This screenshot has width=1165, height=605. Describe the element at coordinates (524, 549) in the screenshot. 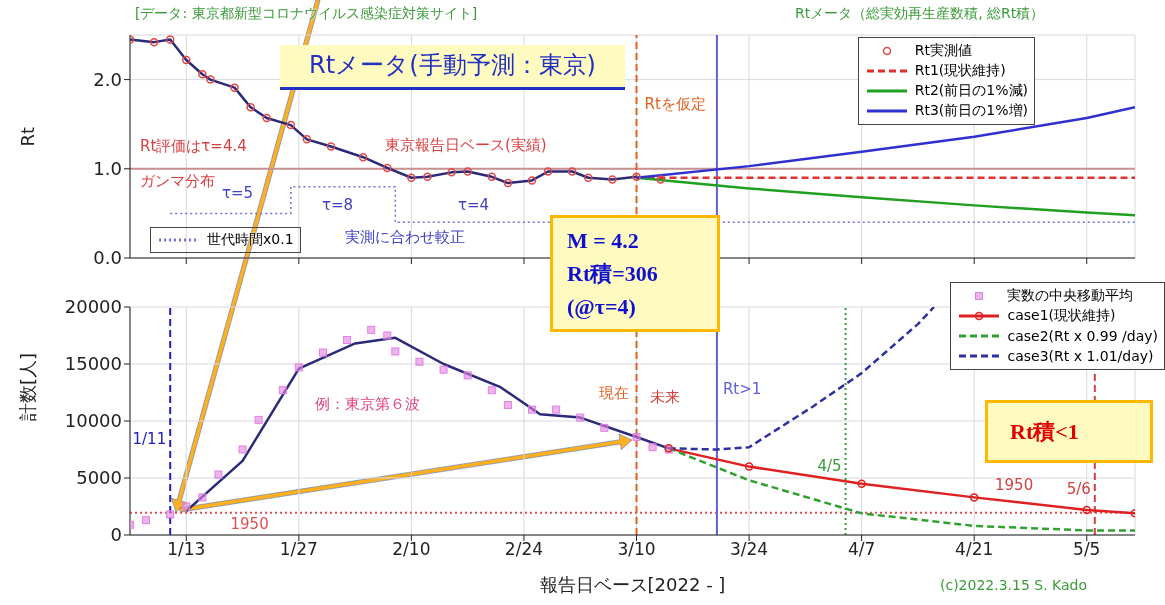

I see `x-tick-label: 2/24` at that location.